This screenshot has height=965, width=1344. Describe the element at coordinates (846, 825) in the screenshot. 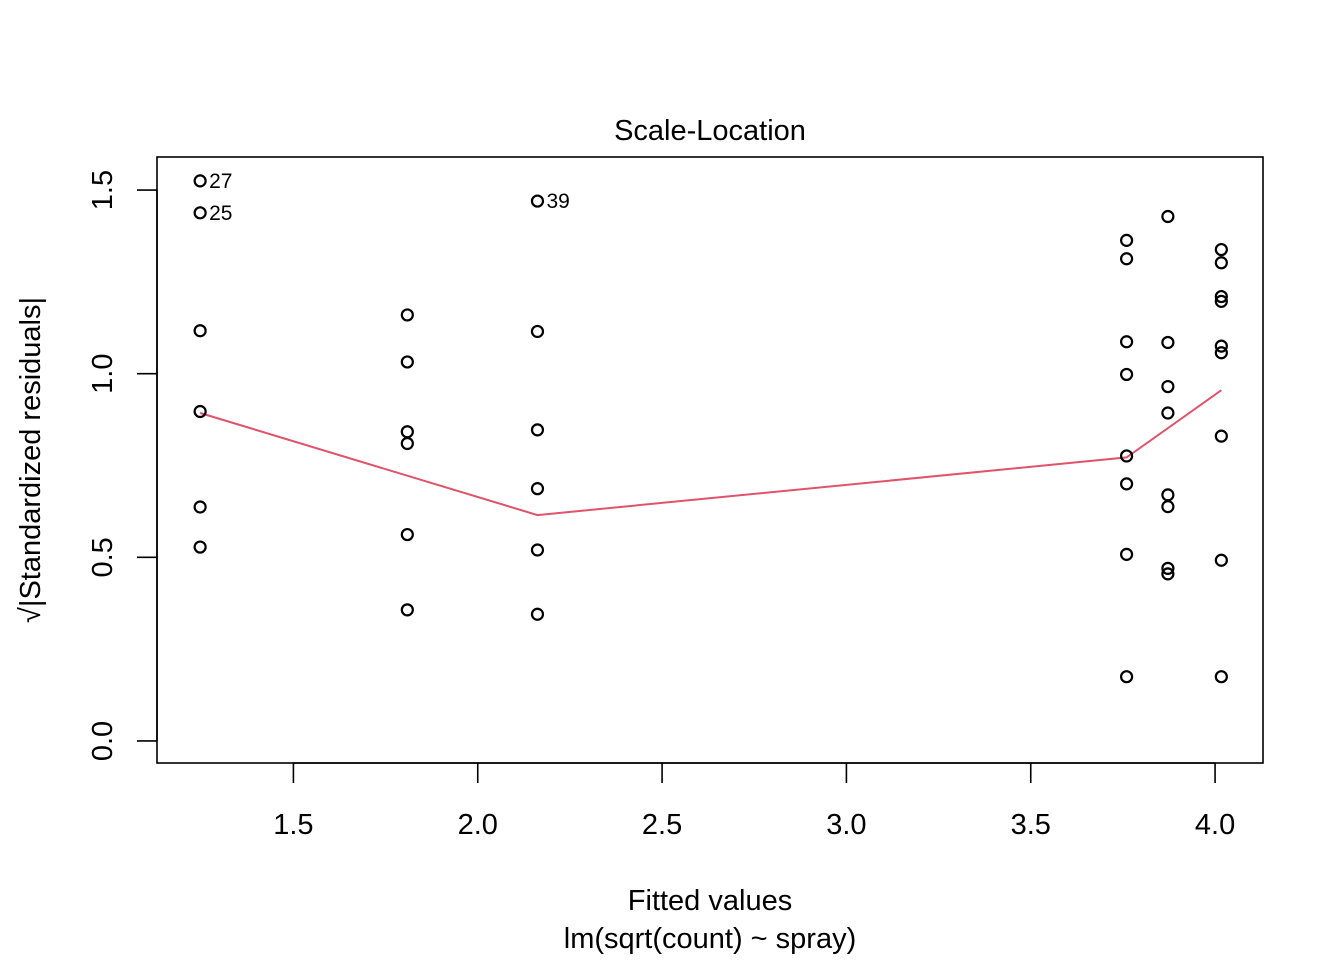

I see `x-tick-label: 3.0` at that location.